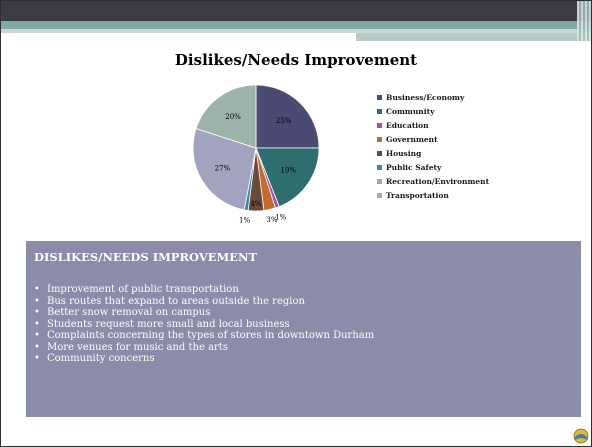  What do you see at coordinates (287, 116) in the screenshot?
I see `pie-slice-business-economy` at bounding box center [287, 116].